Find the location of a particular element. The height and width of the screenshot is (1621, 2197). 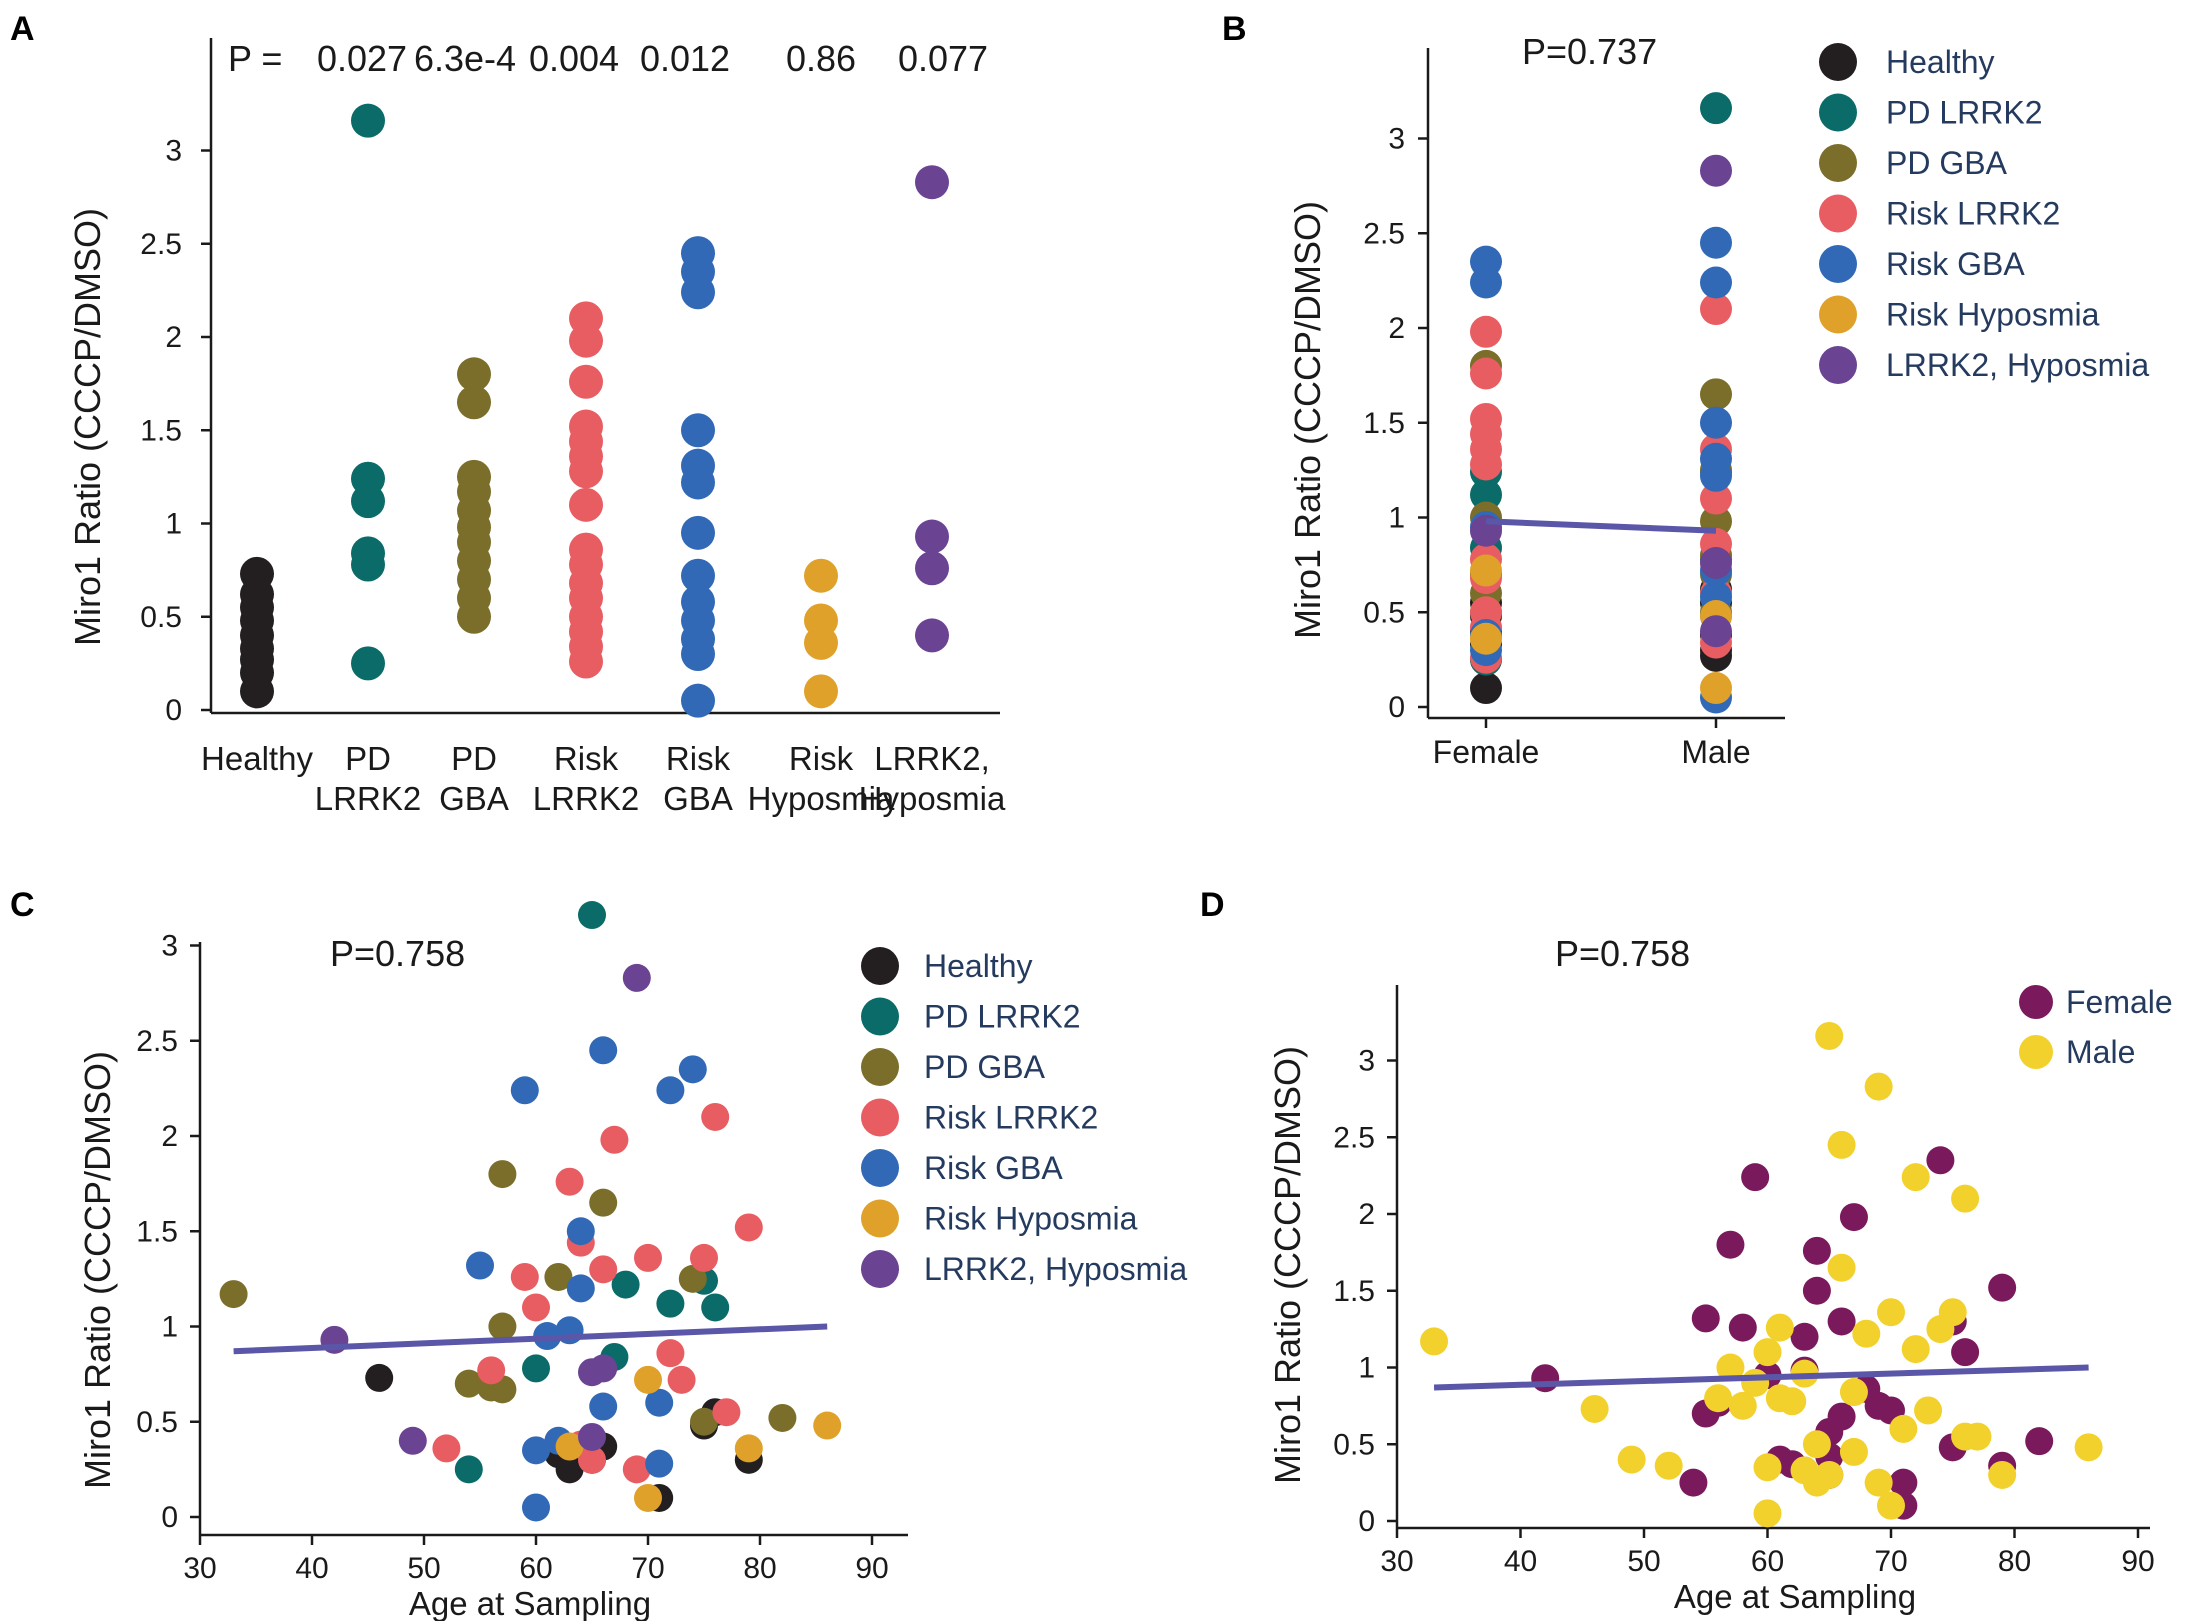

legend-label-female: Female is located at coordinates (2119, 1002).